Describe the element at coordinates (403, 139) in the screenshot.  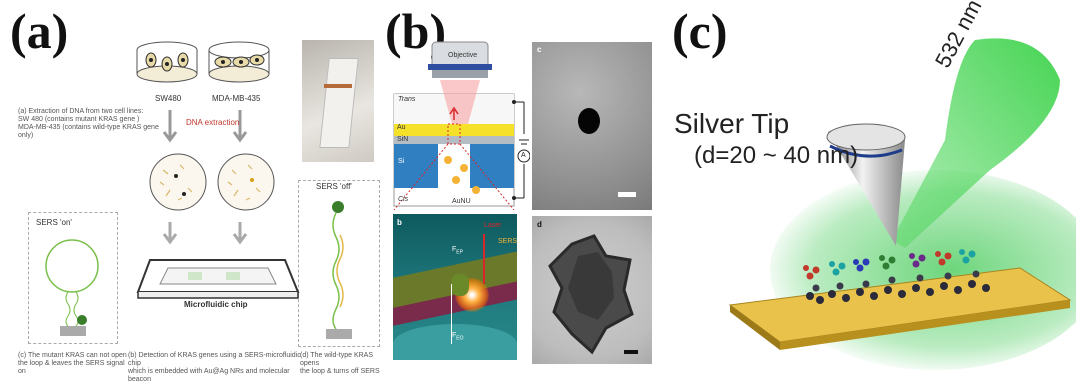
I see `sin-label: SiN` at that location.